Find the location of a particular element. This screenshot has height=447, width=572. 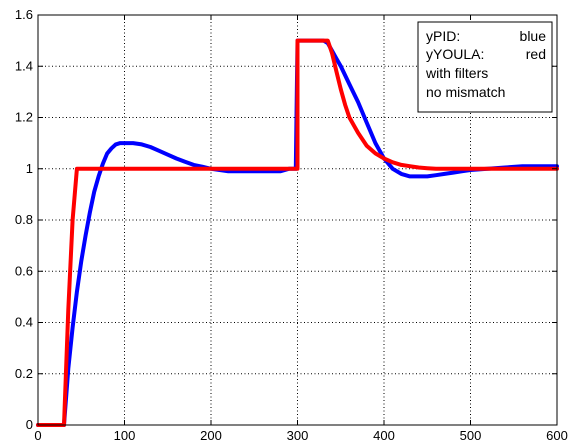

legend-label-mismatch: no mismatch is located at coordinates (465, 92).